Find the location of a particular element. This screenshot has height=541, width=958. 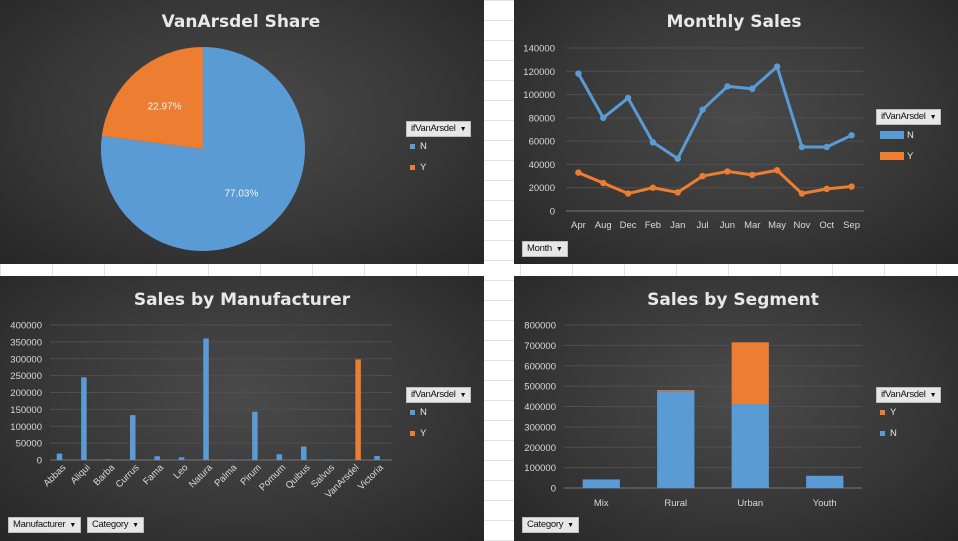

y-tick-label: 350000 is located at coordinates (26, 342).